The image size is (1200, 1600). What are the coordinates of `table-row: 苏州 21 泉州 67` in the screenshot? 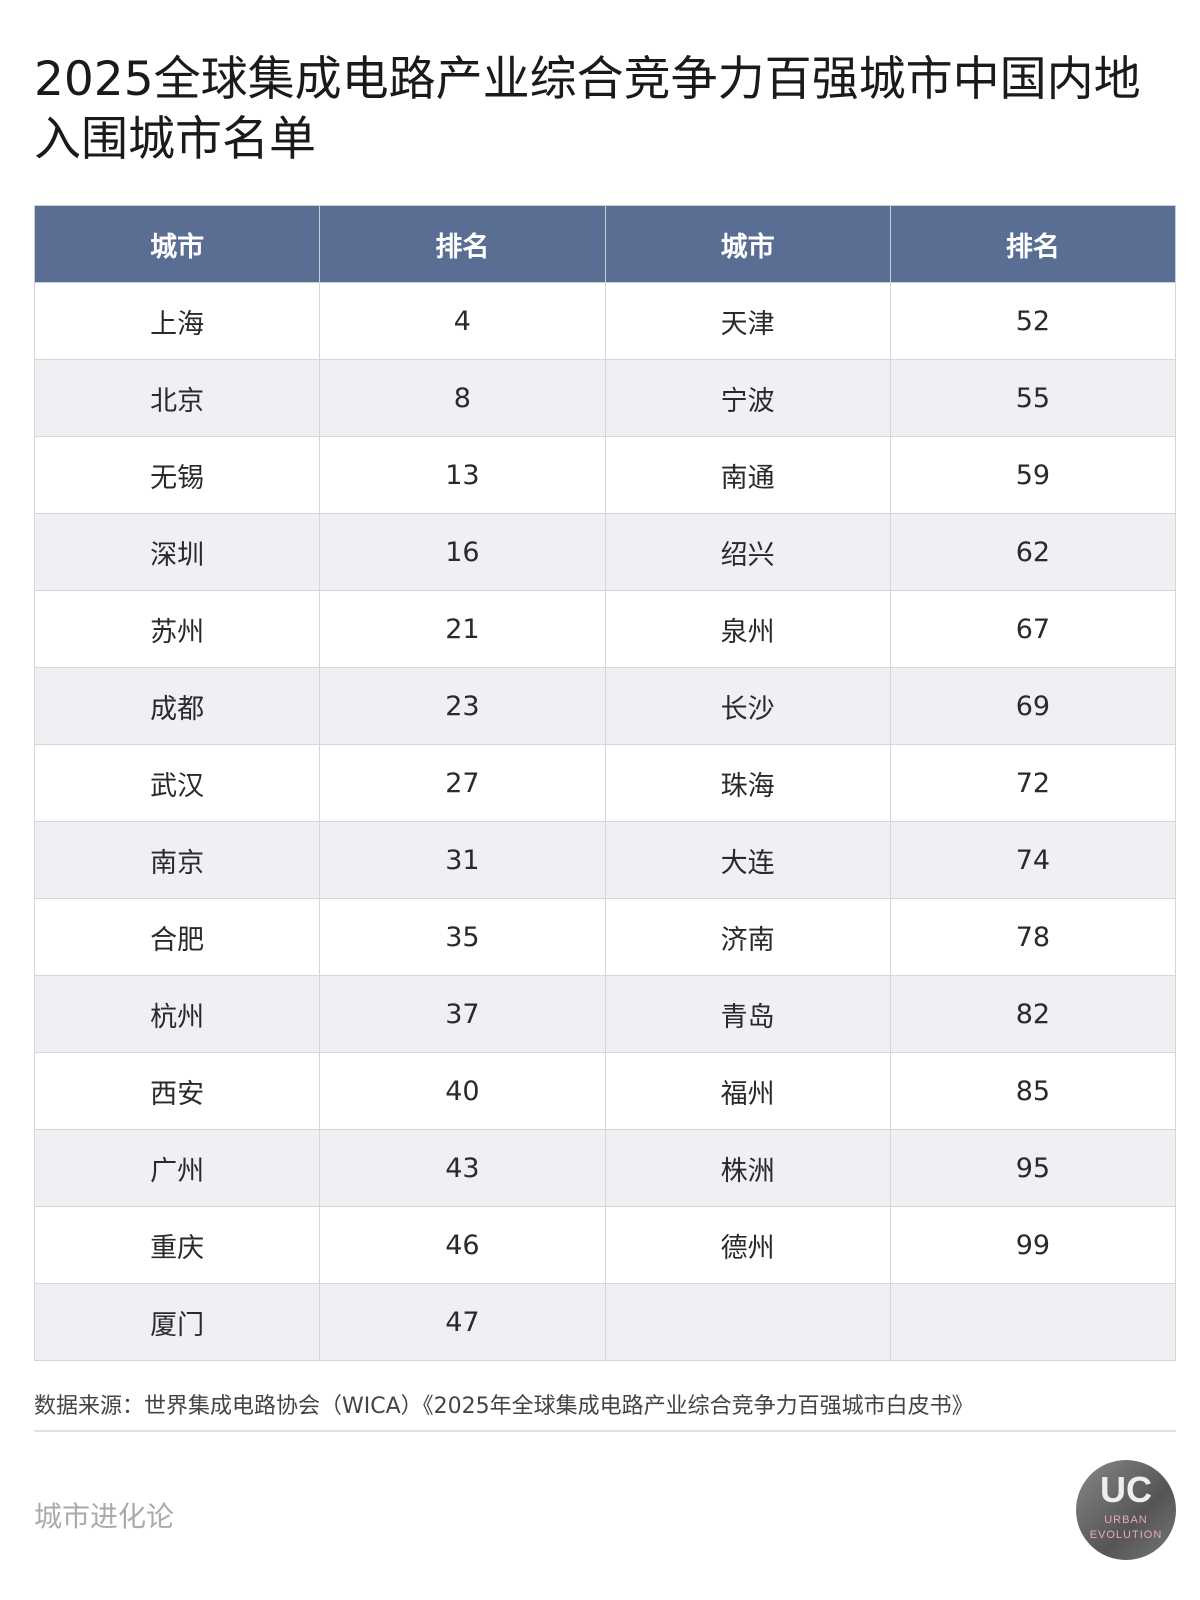 It's located at (605, 629).